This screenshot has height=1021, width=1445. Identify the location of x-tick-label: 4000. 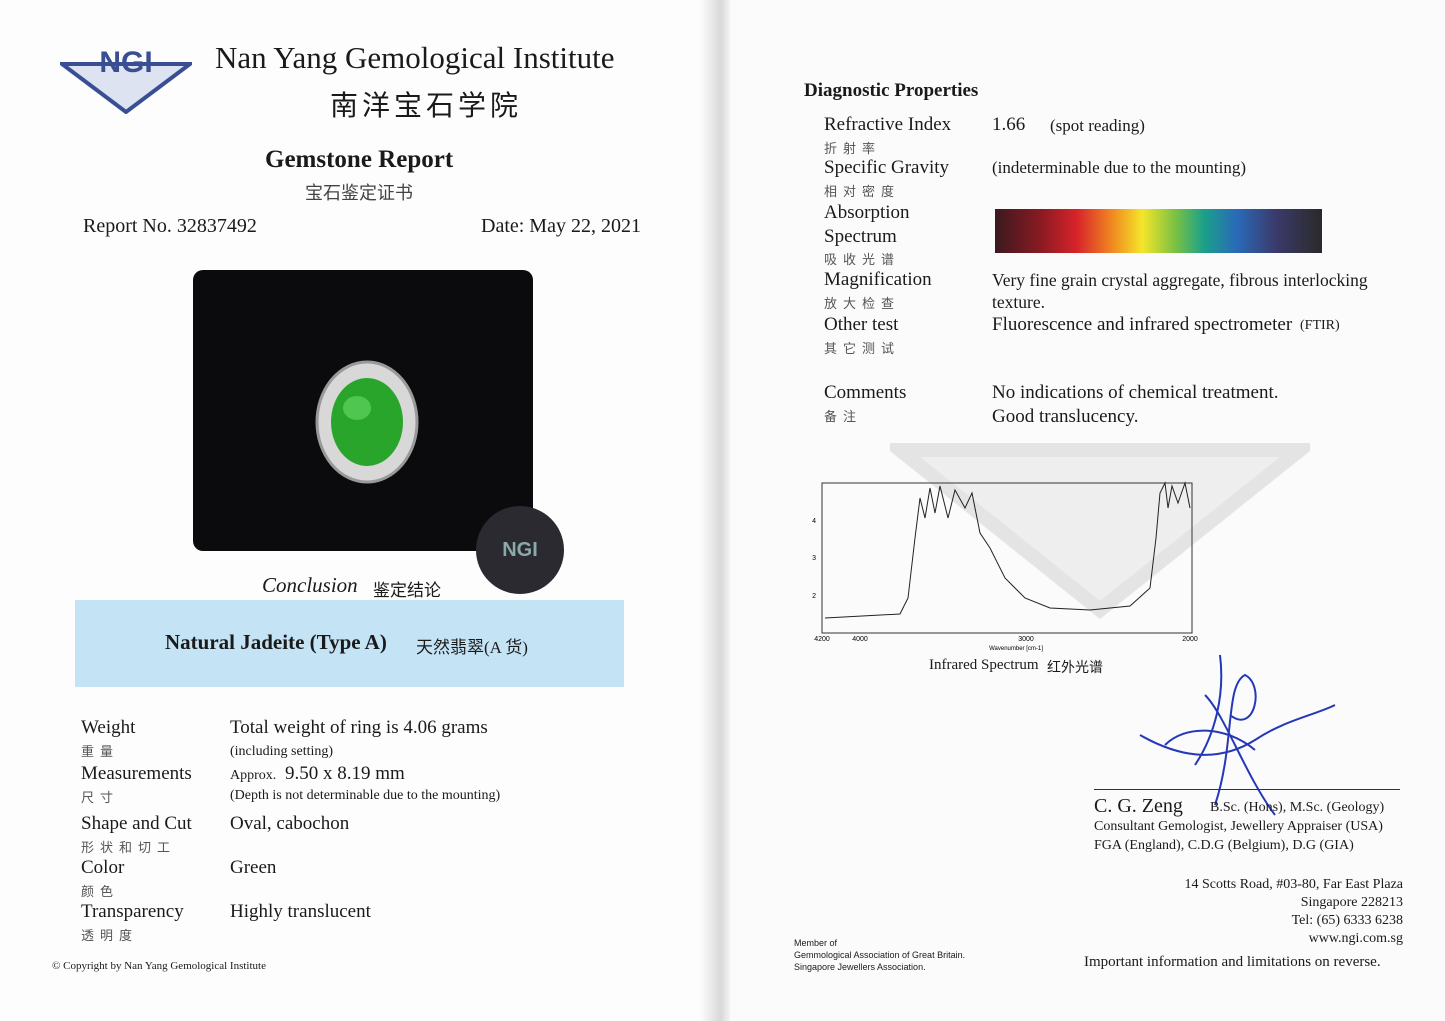
(860, 639).